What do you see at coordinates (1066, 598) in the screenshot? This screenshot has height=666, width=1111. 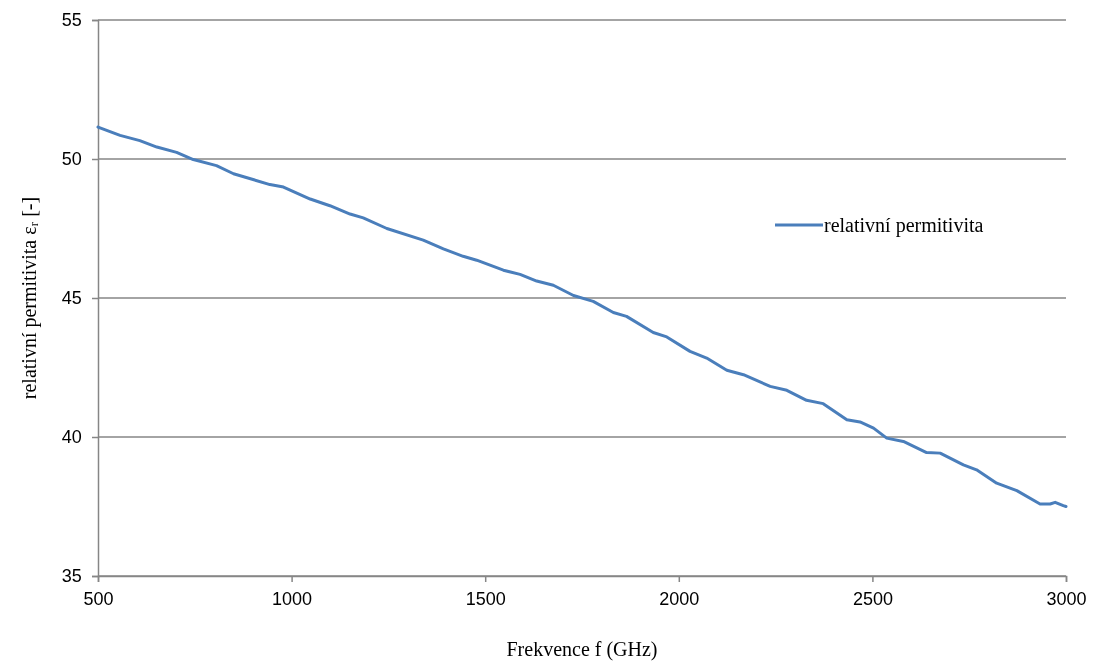 I see `x-tick-label: 3000` at bounding box center [1066, 598].